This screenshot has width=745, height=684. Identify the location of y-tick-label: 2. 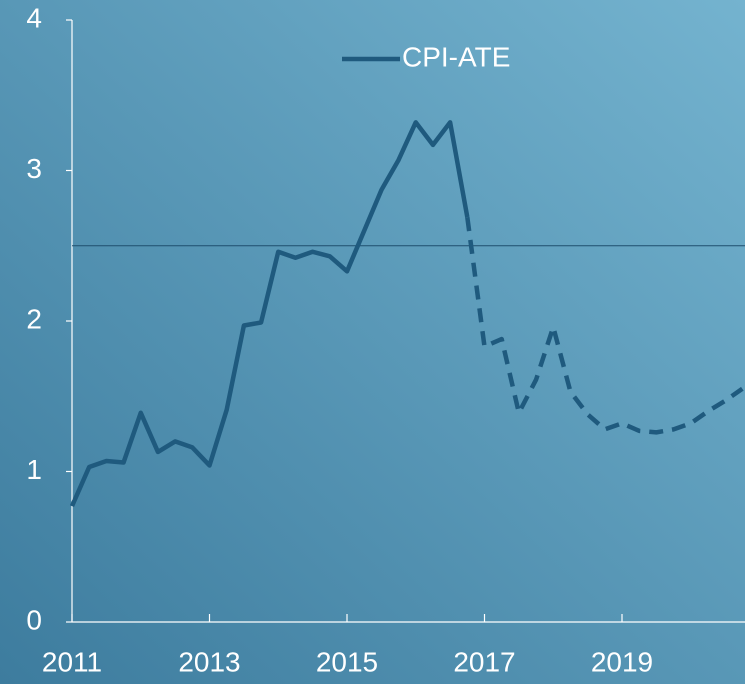
(34, 318).